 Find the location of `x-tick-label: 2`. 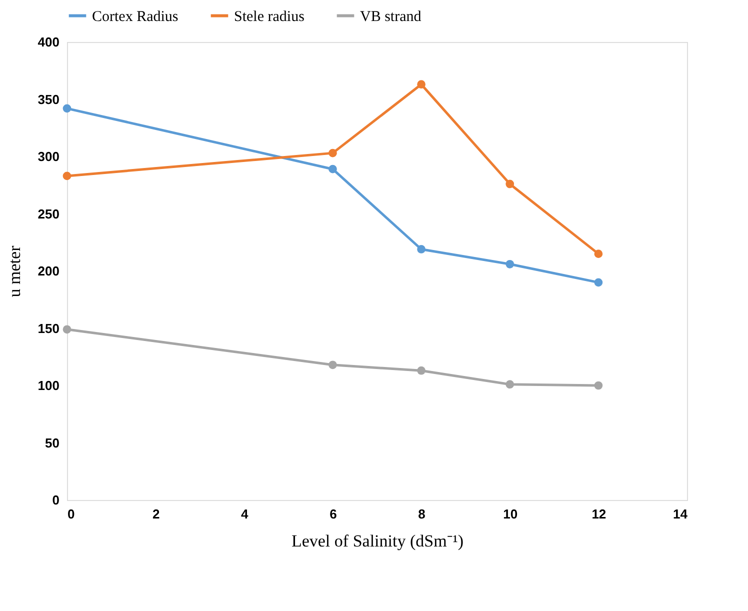

x-tick-label: 2 is located at coordinates (156, 514).